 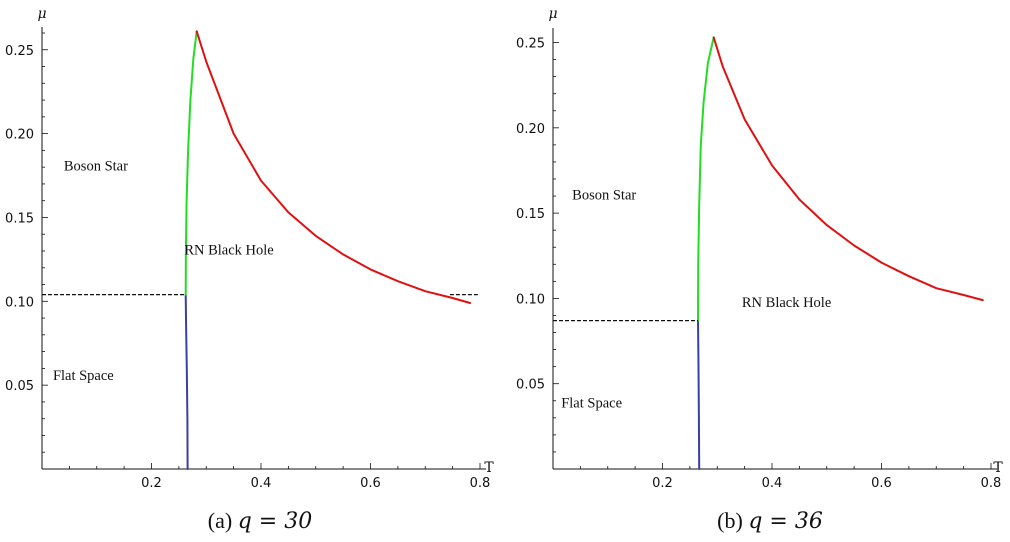 I want to click on panel-caption: (a) q = 30, so click(x=260, y=521).